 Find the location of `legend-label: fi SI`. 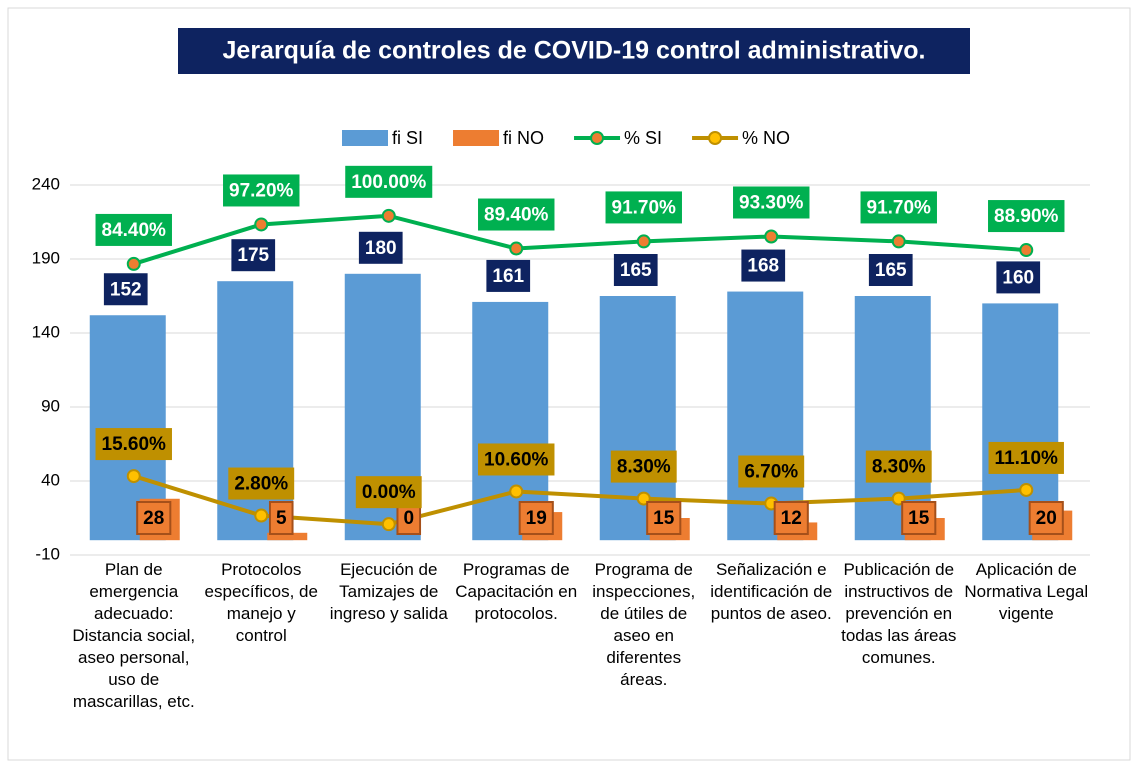

legend-label: fi SI is located at coordinates (407, 138).